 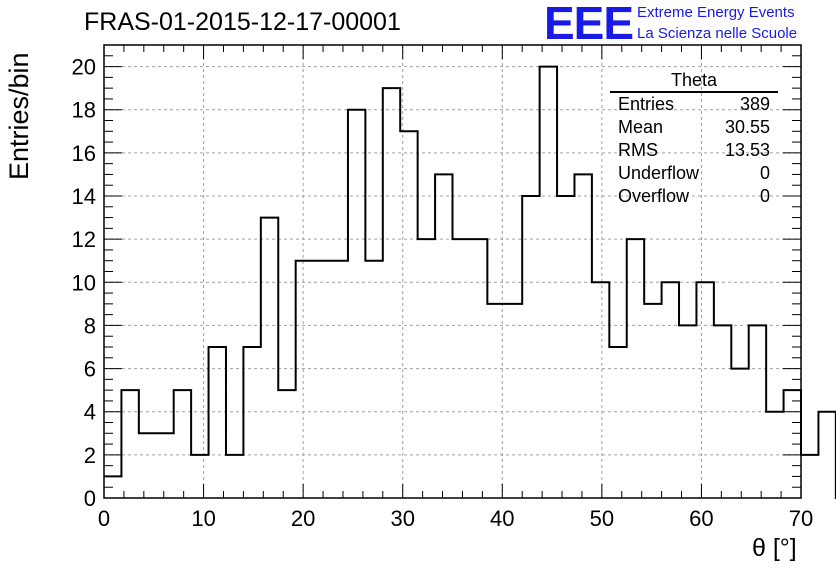 I want to click on y-tick-label: 14, so click(x=84, y=196).